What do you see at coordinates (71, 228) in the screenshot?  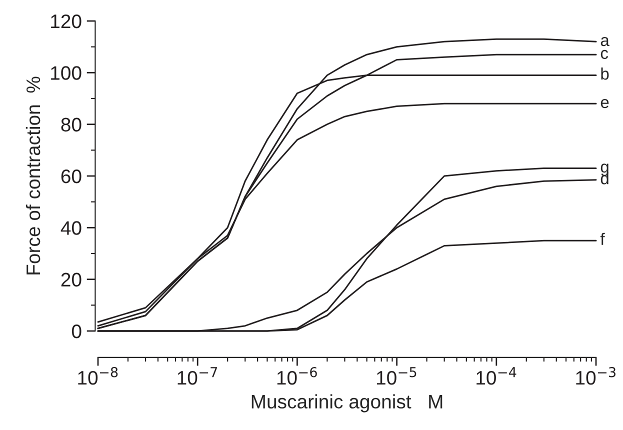 I see `y-tick-label: 40` at bounding box center [71, 228].